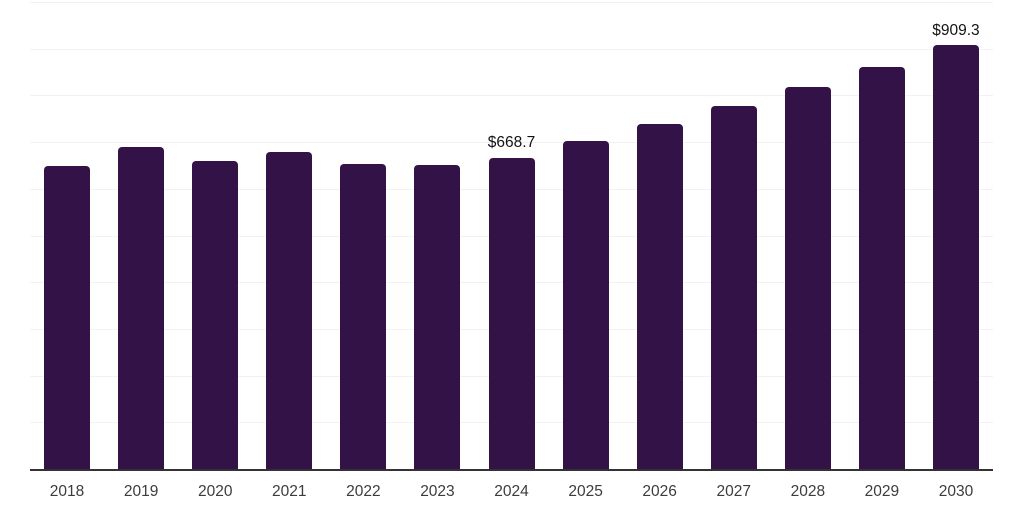  Describe the element at coordinates (511, 470) in the screenshot. I see `x-axis-line` at that location.